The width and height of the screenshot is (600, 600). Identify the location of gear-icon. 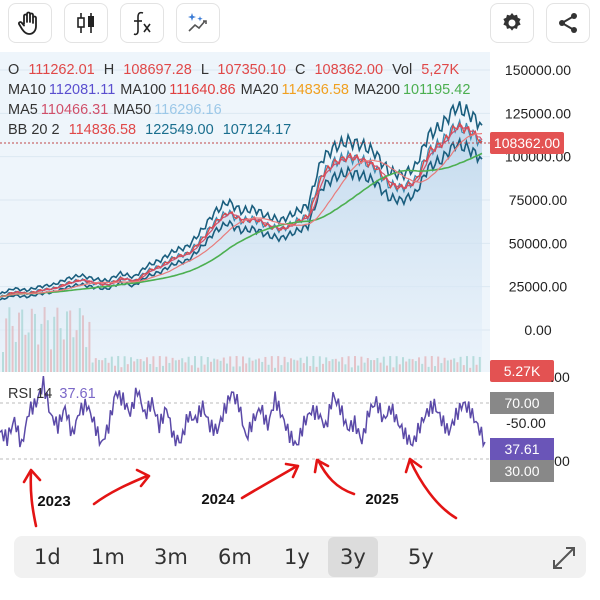
(512, 22).